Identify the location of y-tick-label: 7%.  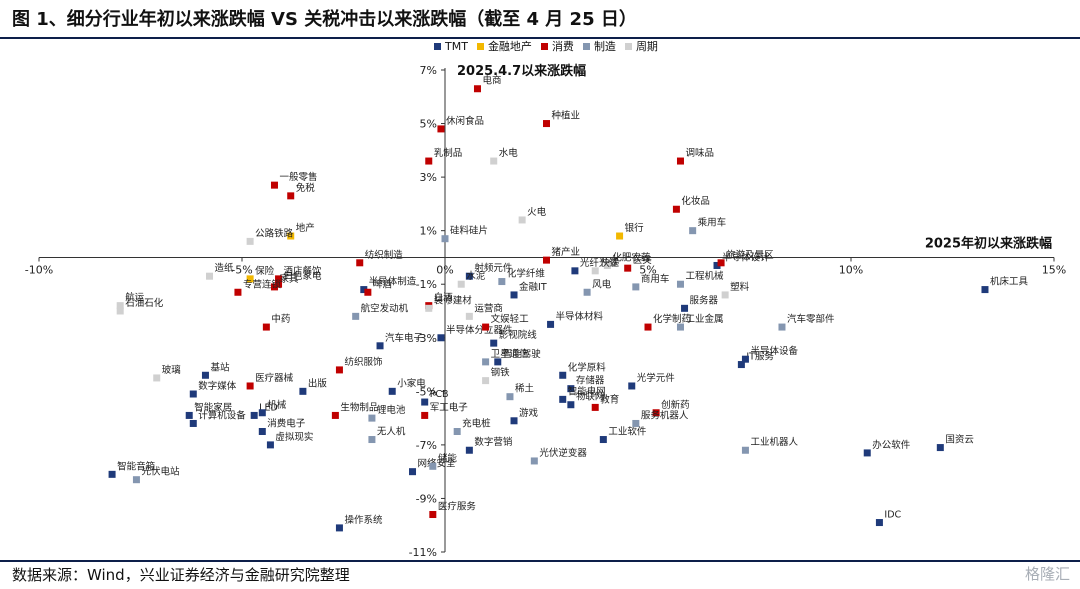
(428, 70).